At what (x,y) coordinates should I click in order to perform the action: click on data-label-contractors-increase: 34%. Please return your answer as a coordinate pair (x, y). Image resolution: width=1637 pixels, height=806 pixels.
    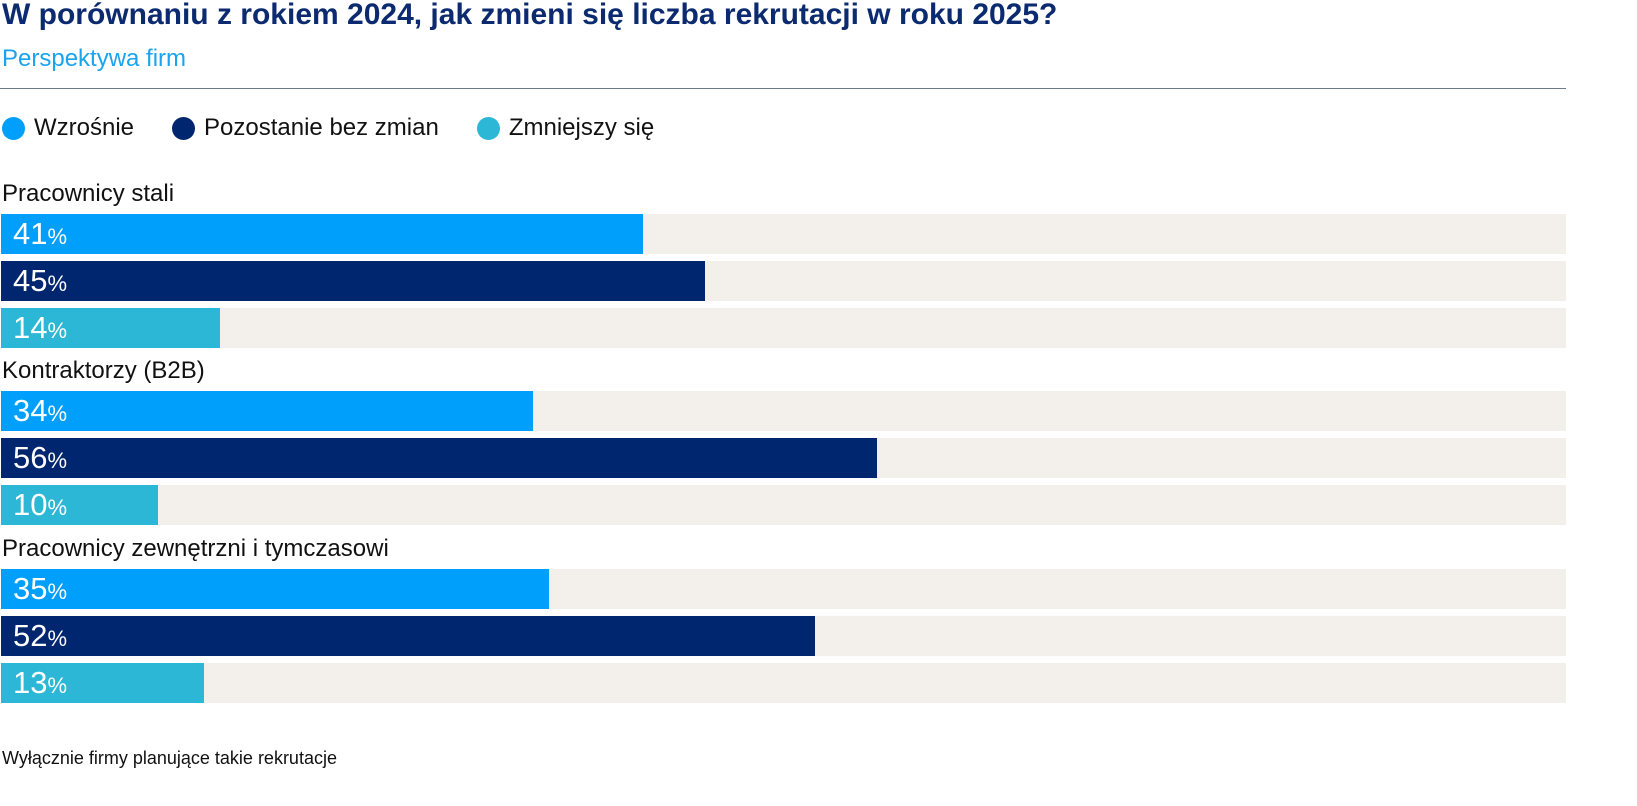
    Looking at the image, I should click on (40, 412).